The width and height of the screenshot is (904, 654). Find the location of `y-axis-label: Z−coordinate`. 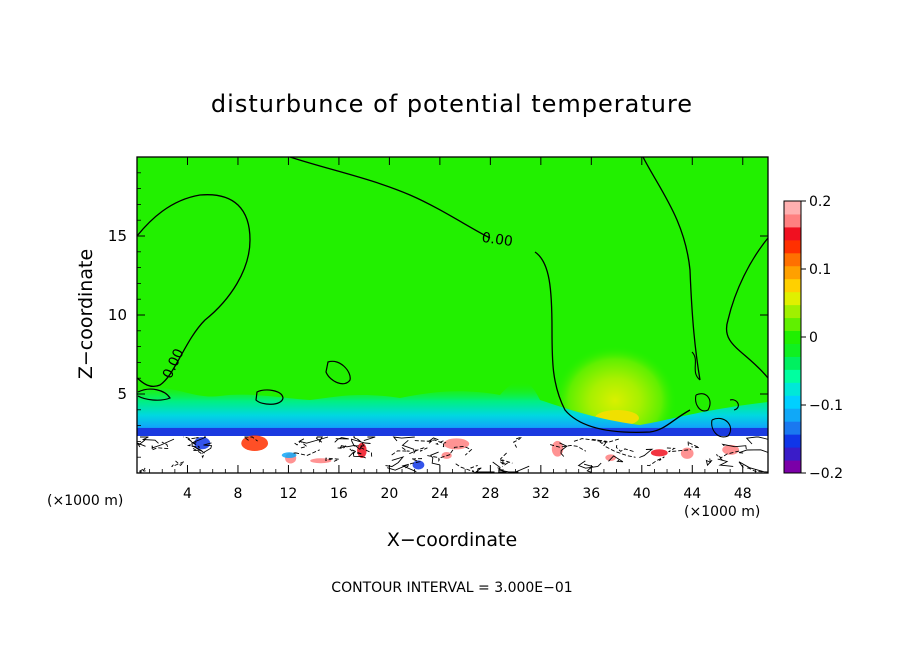

y-axis-label: Z−coordinate is located at coordinates (86, 314).